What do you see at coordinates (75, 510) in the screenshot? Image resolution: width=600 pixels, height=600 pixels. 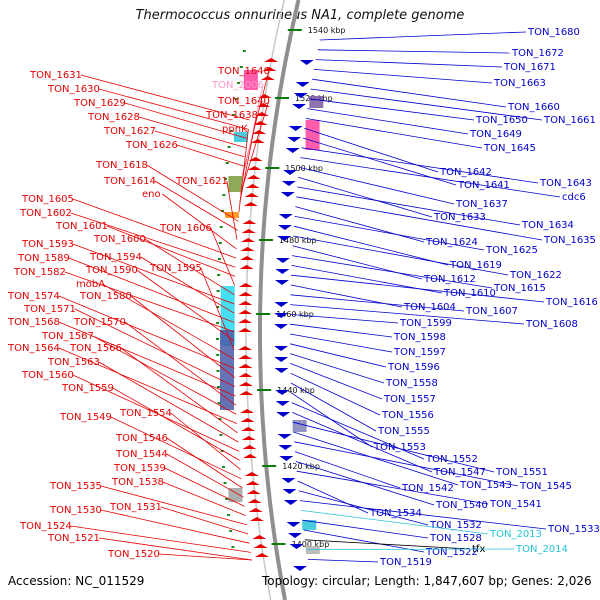 I see `gene-label-ton-1530: TON_1530` at bounding box center [75, 510].